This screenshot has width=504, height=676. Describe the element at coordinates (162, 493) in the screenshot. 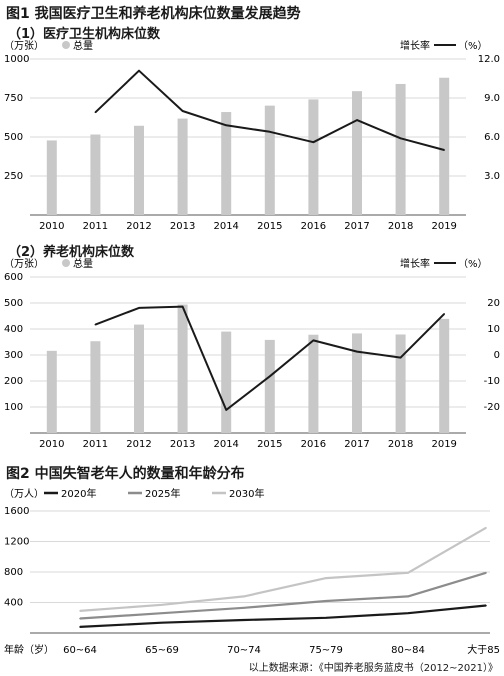

I see `legend-label-2025年: 2025年` at that location.